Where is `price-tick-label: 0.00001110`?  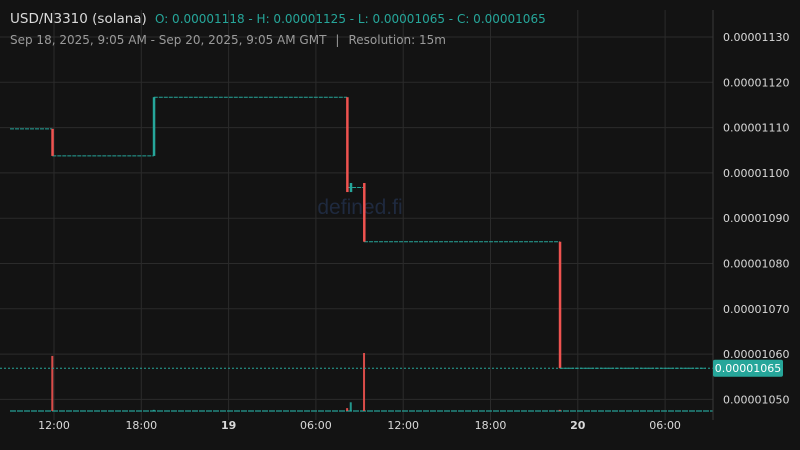 price-tick-label: 0.00001110 is located at coordinates (756, 128).